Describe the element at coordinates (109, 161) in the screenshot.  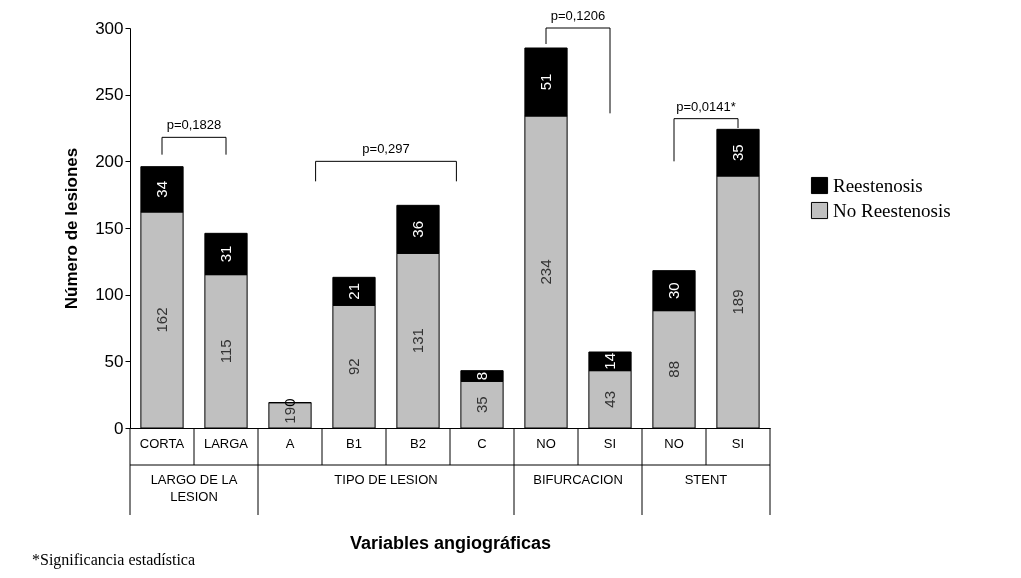
I see `y-tick-label: 200` at that location.